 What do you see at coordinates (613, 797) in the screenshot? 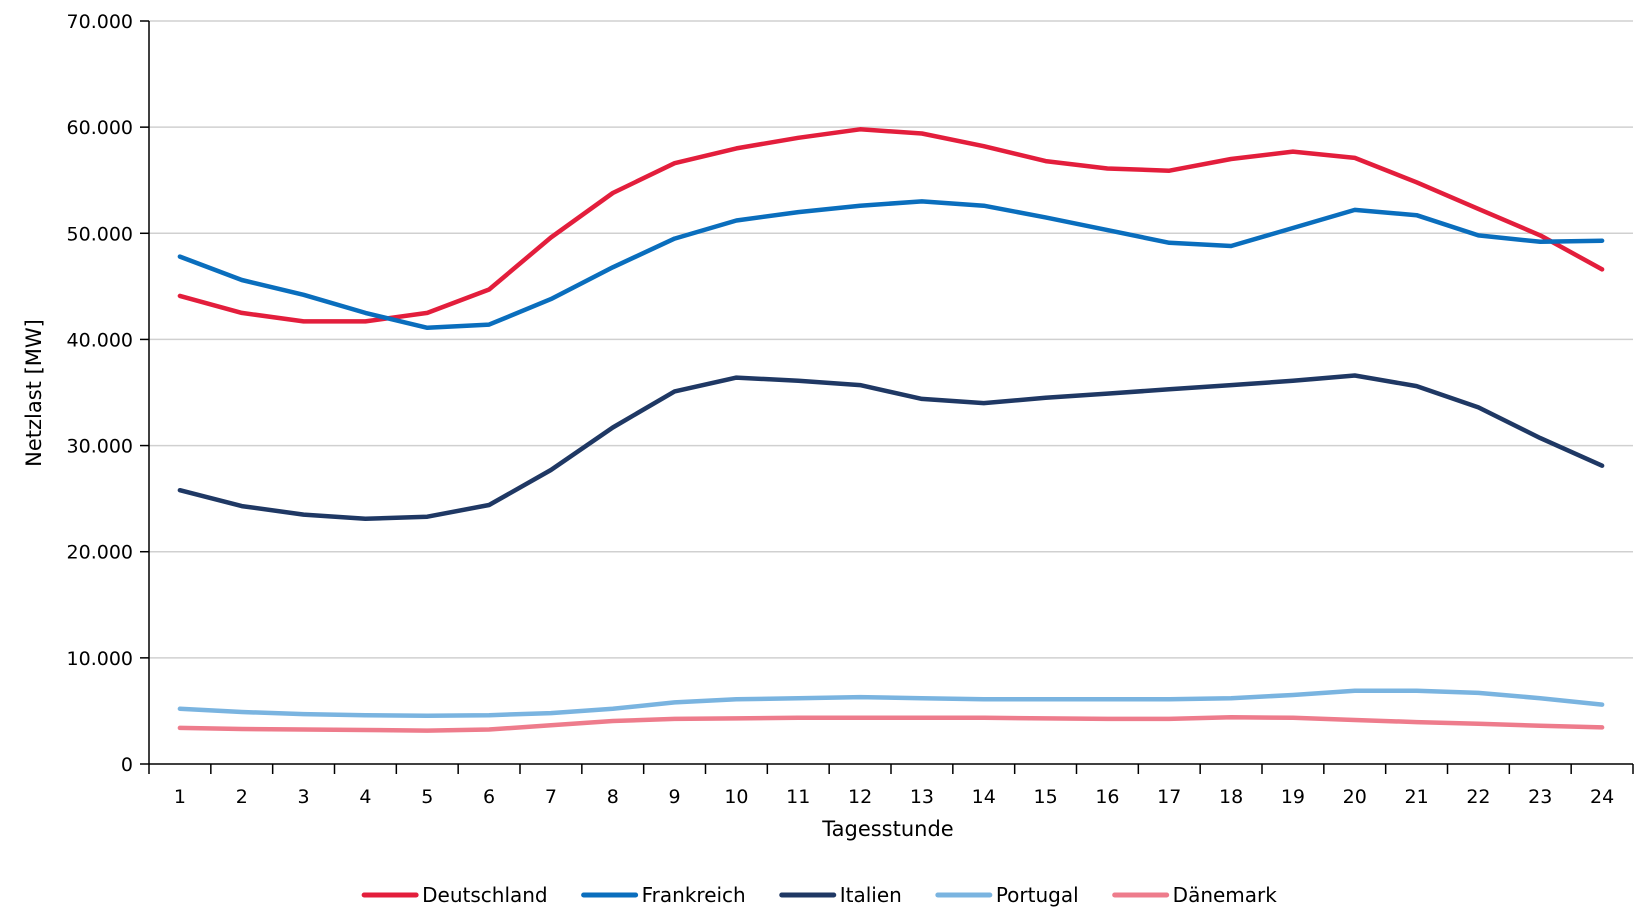
I see `x-tick-label: 8` at bounding box center [613, 797].